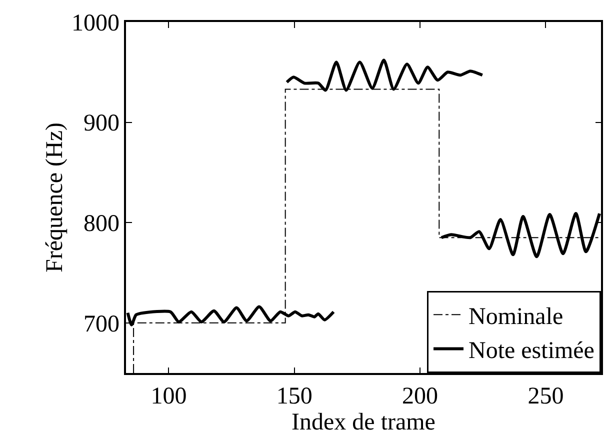 This screenshot has height=442, width=605. Describe the element at coordinates (55, 197) in the screenshot. I see `y-axis-title: Fréquence (Hz)` at that location.